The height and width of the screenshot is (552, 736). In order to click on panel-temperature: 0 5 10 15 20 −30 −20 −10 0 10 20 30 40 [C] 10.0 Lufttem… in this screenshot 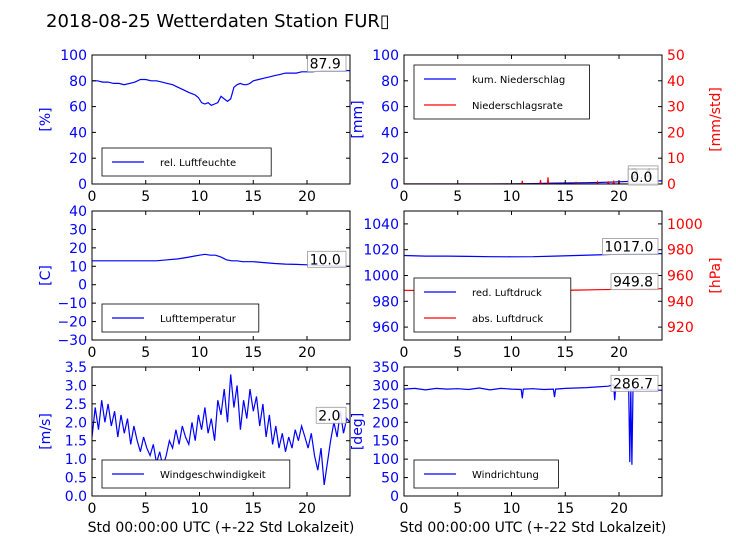, I will do `click(194, 282)`.